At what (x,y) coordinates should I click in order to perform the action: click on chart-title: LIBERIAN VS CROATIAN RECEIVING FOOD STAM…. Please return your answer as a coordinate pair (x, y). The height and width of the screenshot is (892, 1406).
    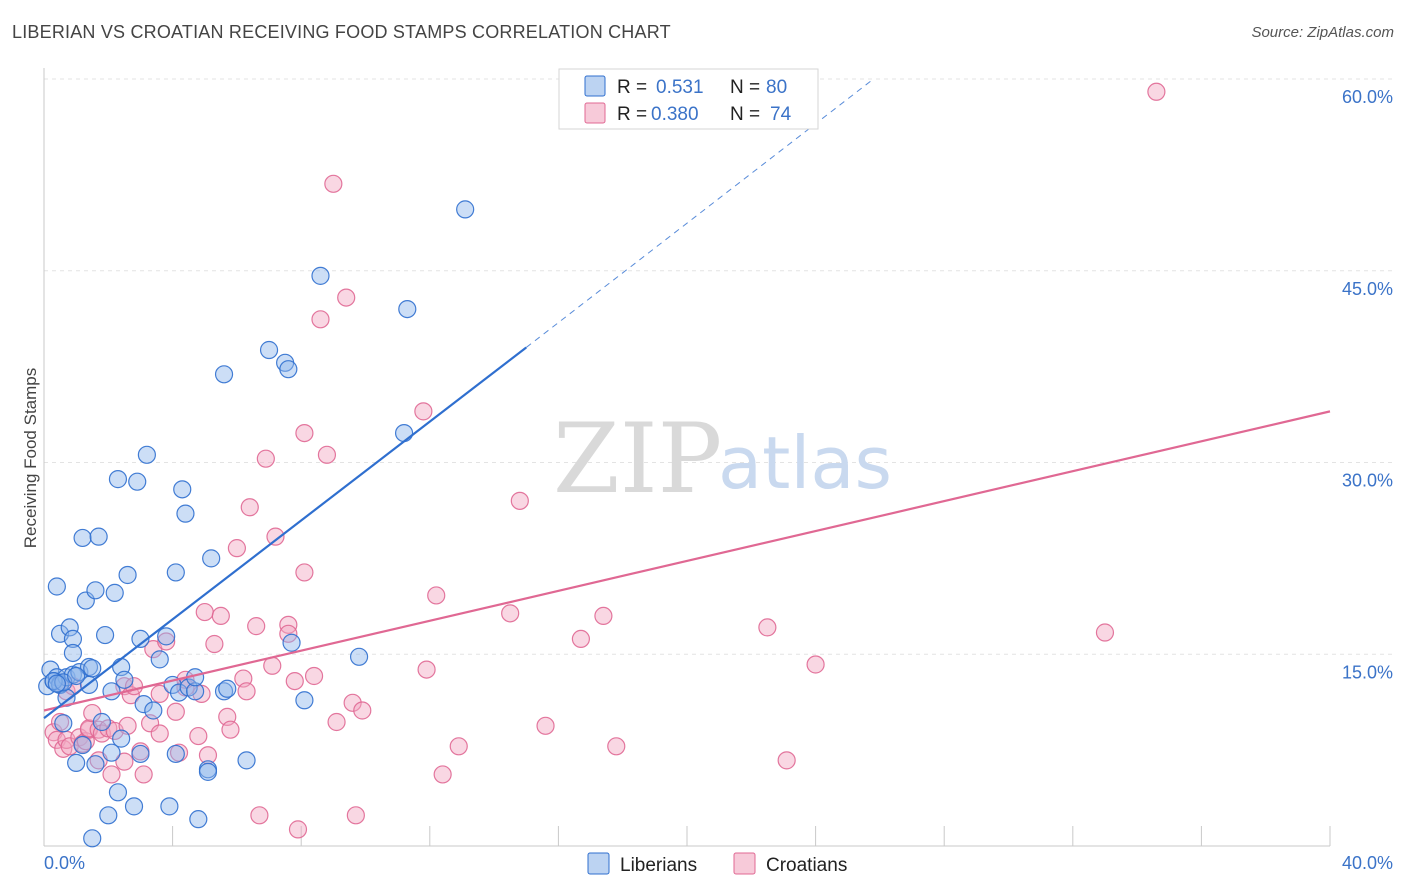
    Looking at the image, I should click on (341, 32).